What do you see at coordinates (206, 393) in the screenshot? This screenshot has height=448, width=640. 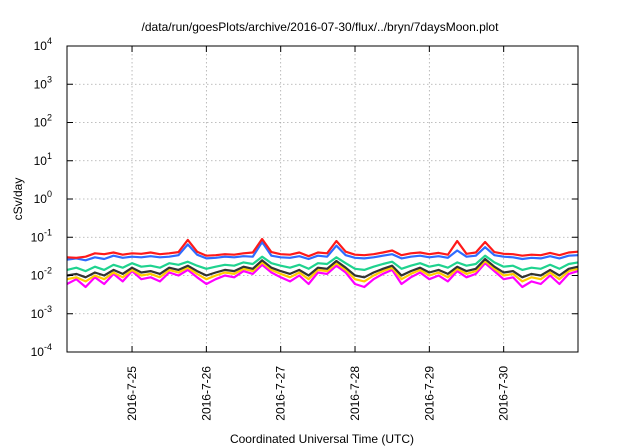 I see `x-tick-label: 2016-7-26` at bounding box center [206, 393].